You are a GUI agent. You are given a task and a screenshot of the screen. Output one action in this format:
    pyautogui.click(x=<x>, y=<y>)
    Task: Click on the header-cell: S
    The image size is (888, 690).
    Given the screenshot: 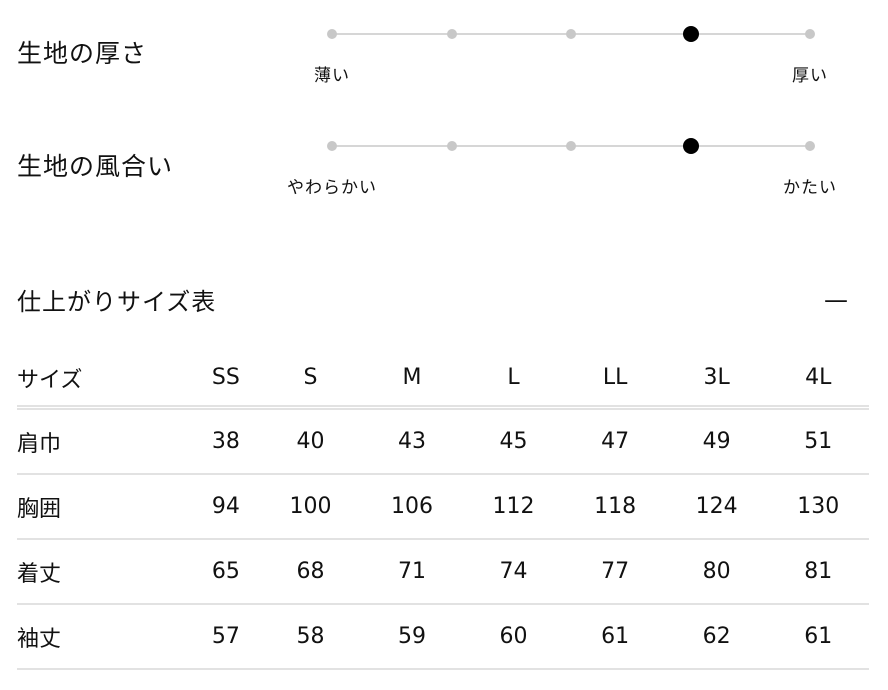 What is the action you would take?
    pyautogui.click(x=310, y=380)
    